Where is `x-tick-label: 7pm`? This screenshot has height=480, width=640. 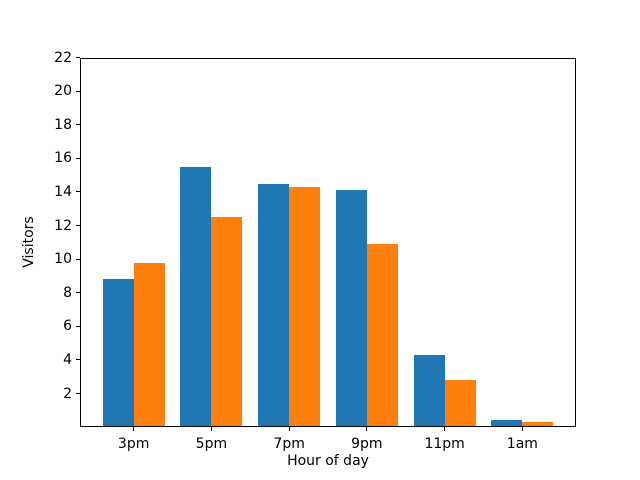 x-tick-label: 7pm is located at coordinates (289, 443).